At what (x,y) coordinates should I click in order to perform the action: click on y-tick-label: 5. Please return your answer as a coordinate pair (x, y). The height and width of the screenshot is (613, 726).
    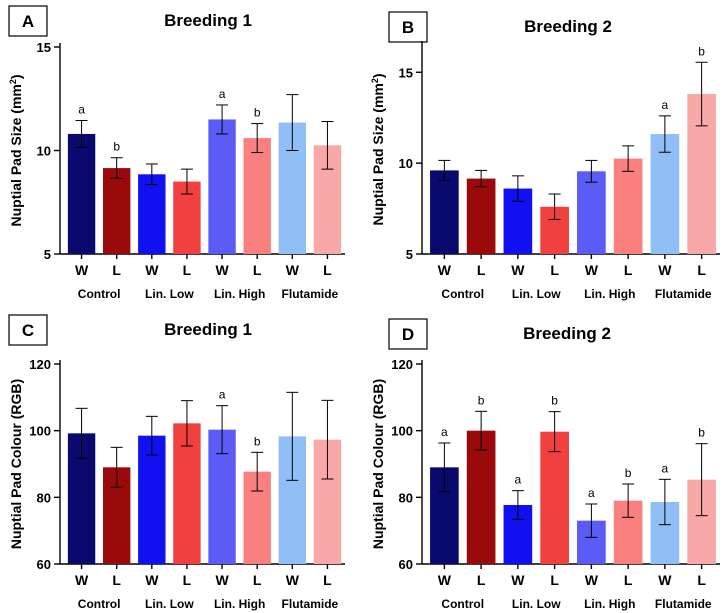
    Looking at the image, I should click on (409, 254).